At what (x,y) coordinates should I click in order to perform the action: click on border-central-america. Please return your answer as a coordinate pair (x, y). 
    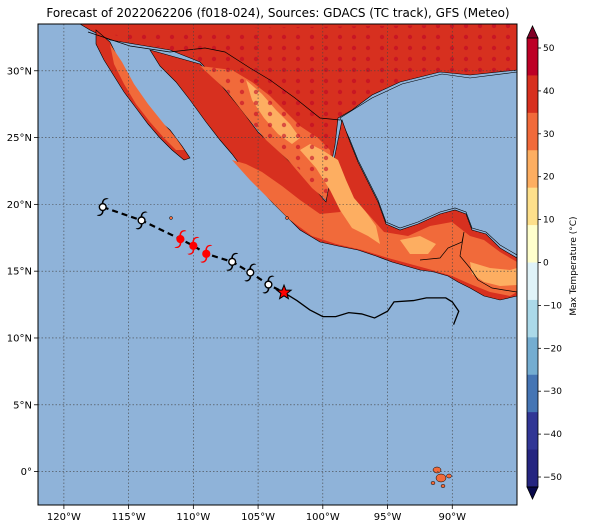
    Looking at the image, I should click on (497, 286).